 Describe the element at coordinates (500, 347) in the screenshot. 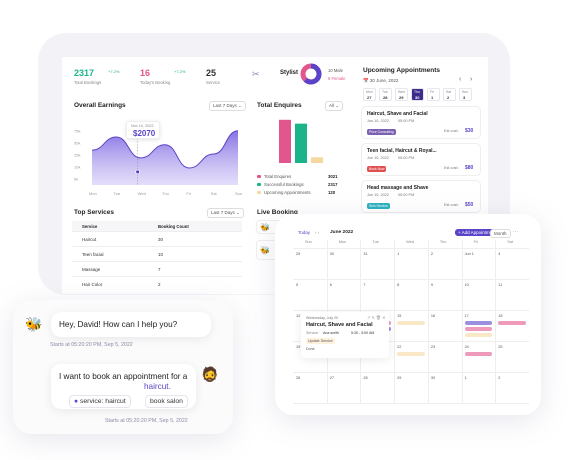

I see `day-cell: 25` at that location.